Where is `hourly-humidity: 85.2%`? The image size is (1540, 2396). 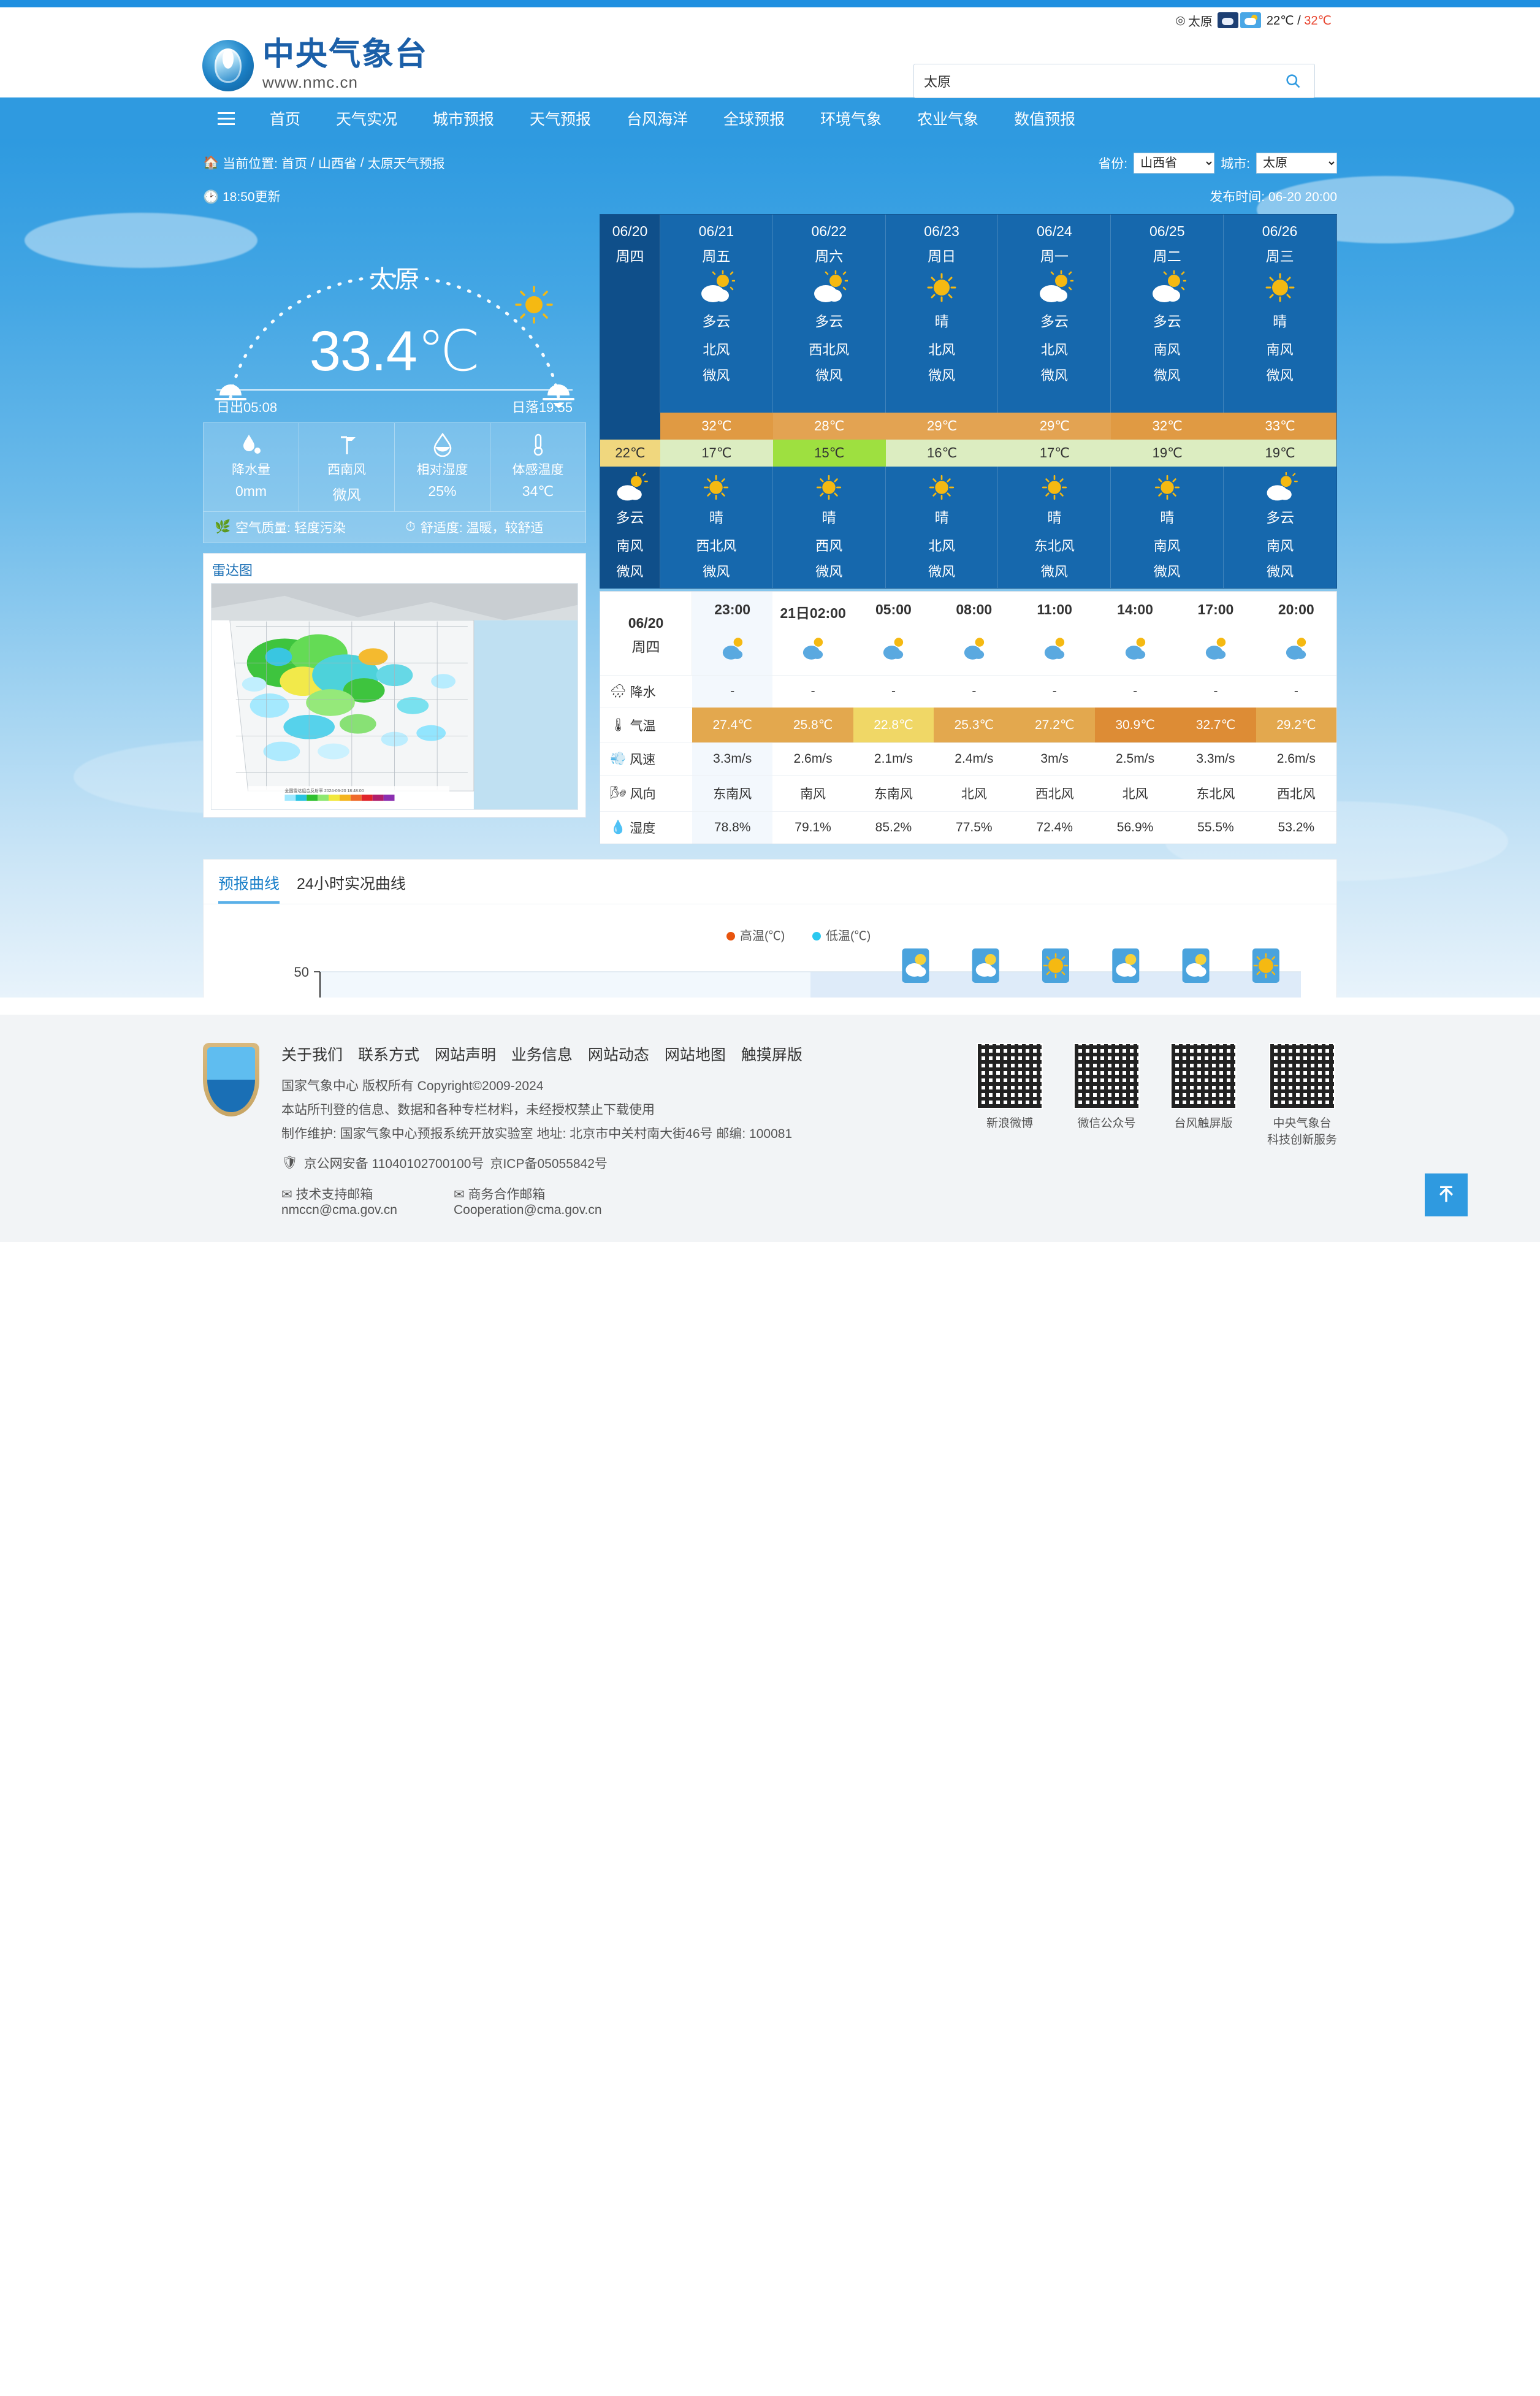 hourly-humidity: 85.2% is located at coordinates (893, 827).